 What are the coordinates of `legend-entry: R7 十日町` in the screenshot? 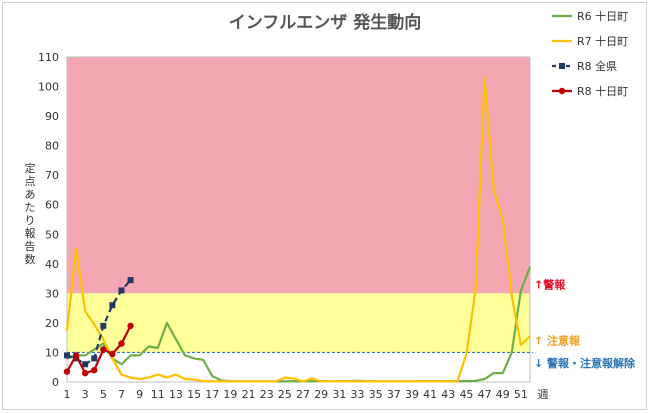 It's located at (602, 41).